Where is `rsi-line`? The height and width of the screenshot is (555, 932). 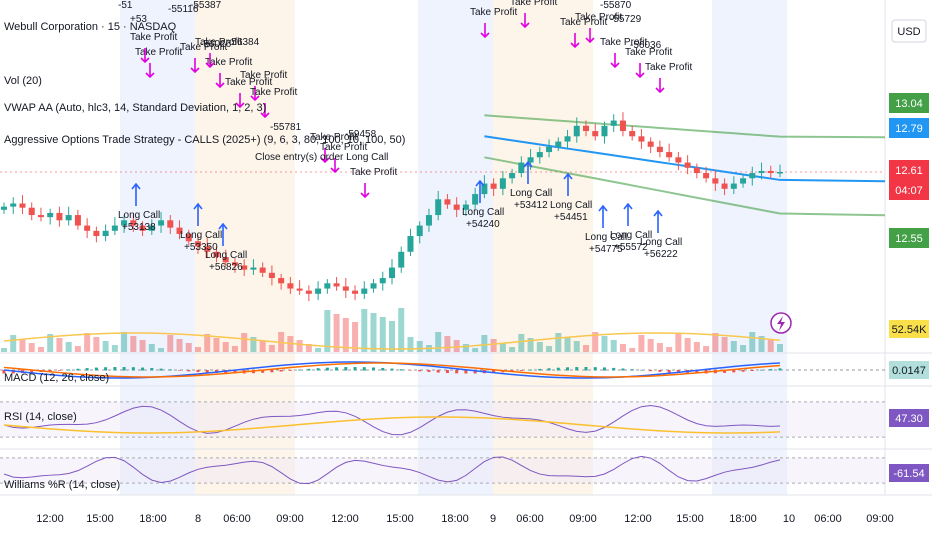
rsi-line is located at coordinates (392, 420).